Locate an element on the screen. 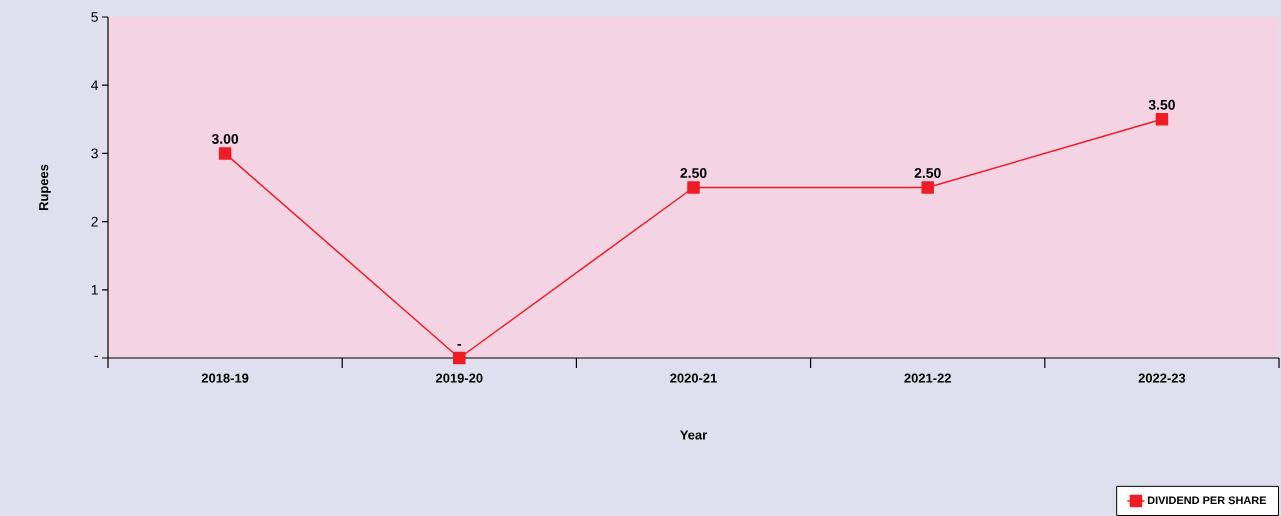 This screenshot has width=1281, height=516. y-tick-label: 3 is located at coordinates (94, 153).